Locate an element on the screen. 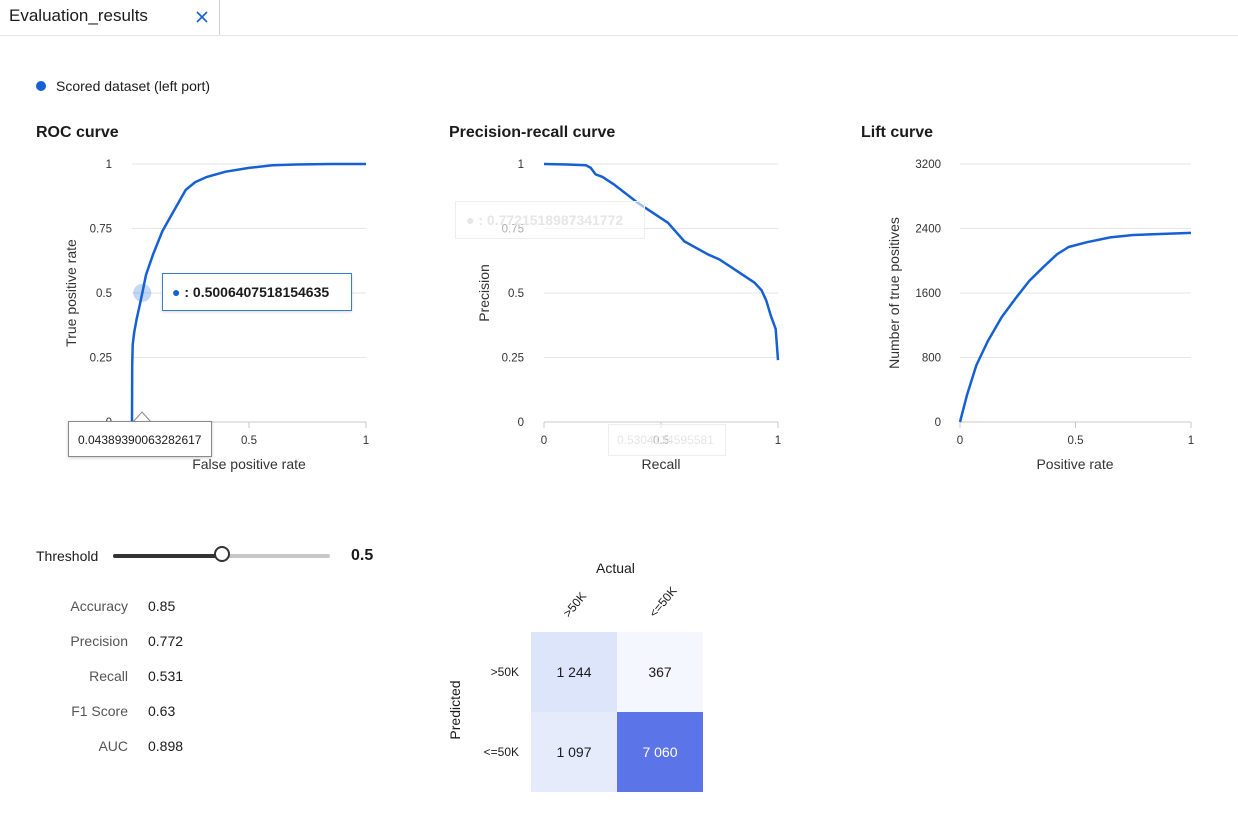  cm-column-label: <=50K is located at coordinates (663, 601).